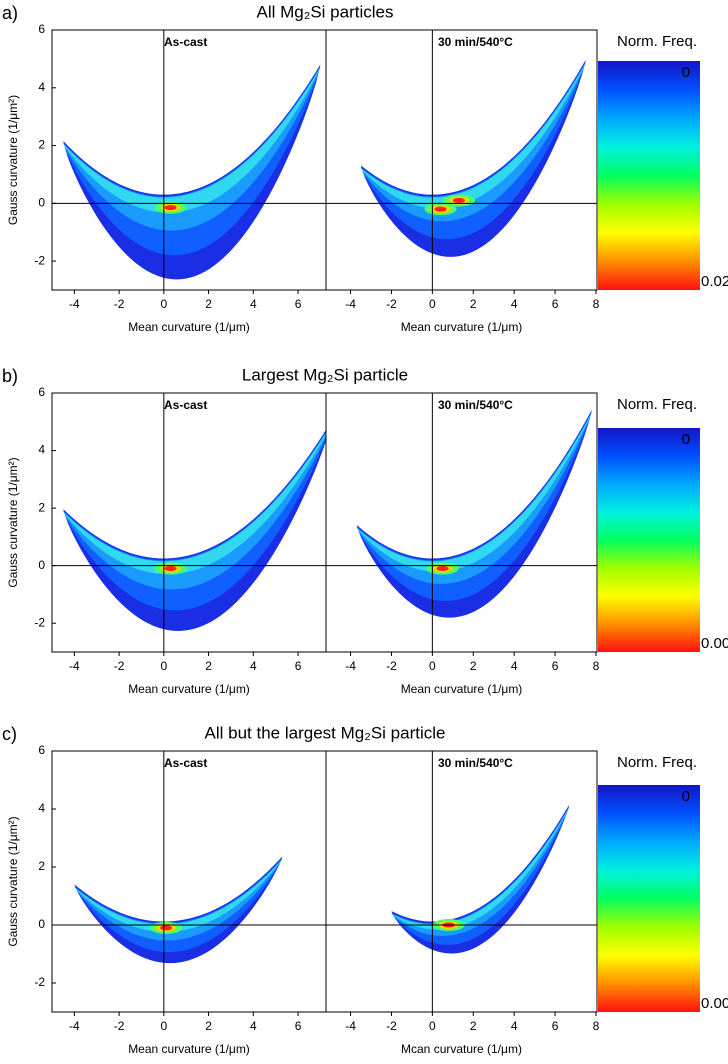  What do you see at coordinates (325, 11) in the screenshot?
I see `row-title: All Mg₂Si particles` at bounding box center [325, 11].